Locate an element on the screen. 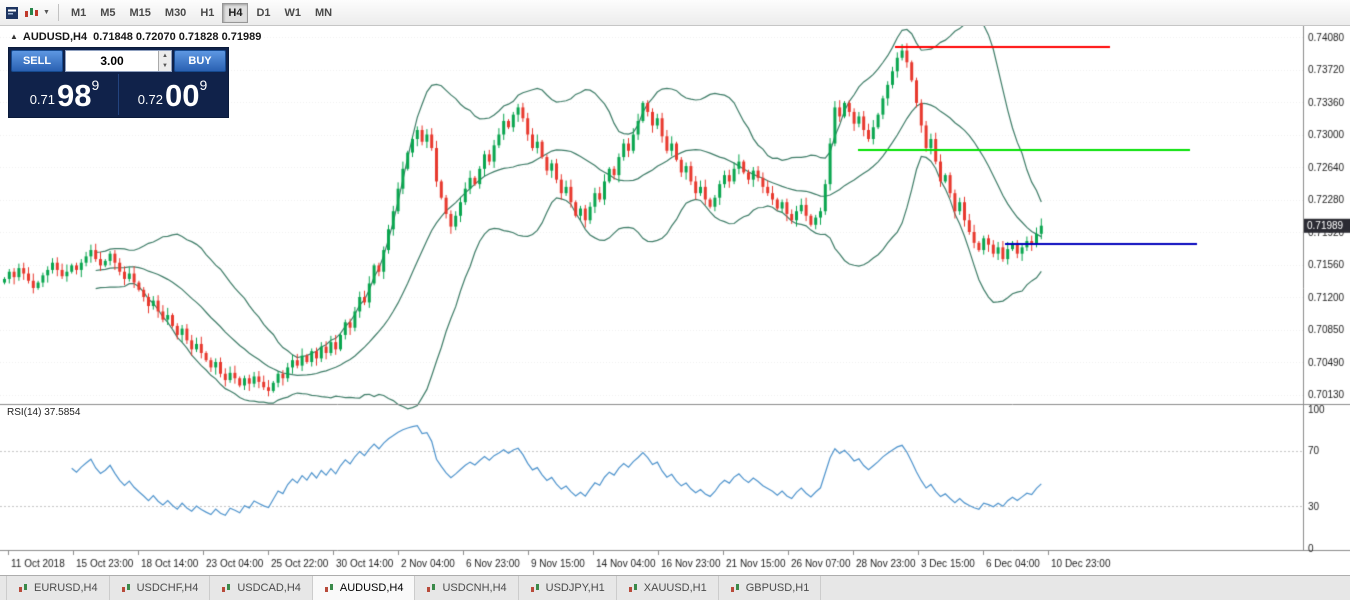 The width and height of the screenshot is (1350, 600). tab-label: XAUUSD,H1 is located at coordinates (675, 588).